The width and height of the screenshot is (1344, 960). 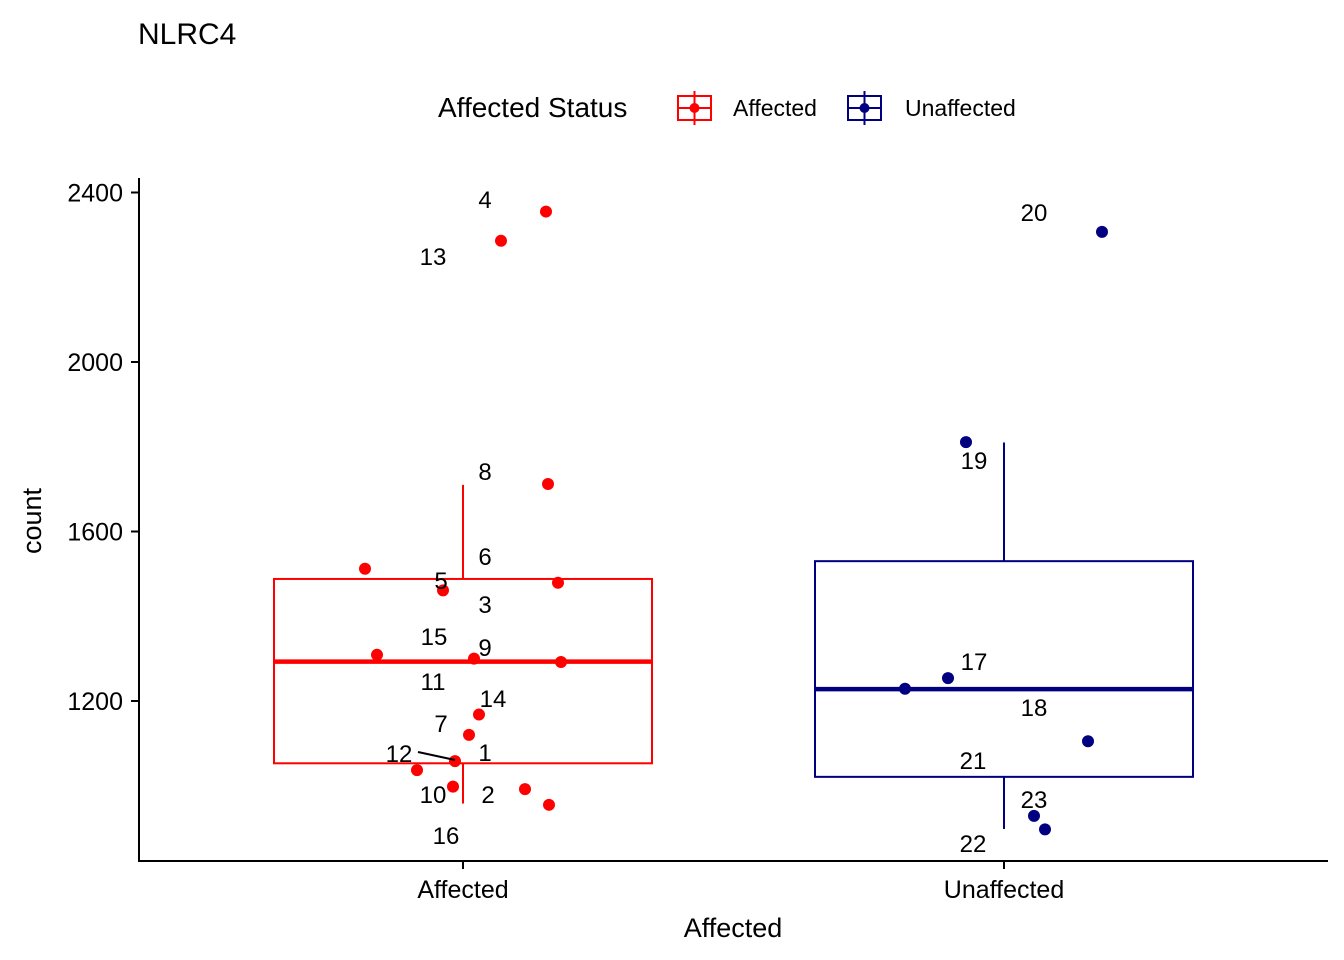 I want to click on point-label: 23, so click(x=1034, y=800).